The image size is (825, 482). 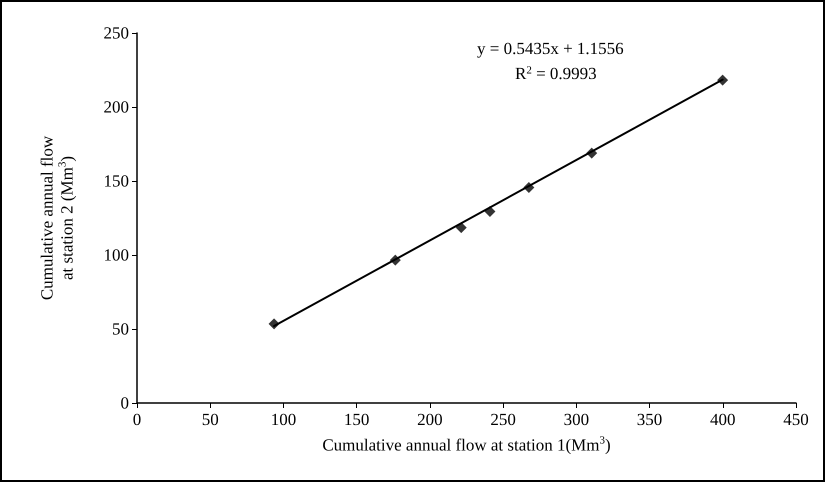 I want to click on y-tick-label: 200, so click(x=116, y=107).